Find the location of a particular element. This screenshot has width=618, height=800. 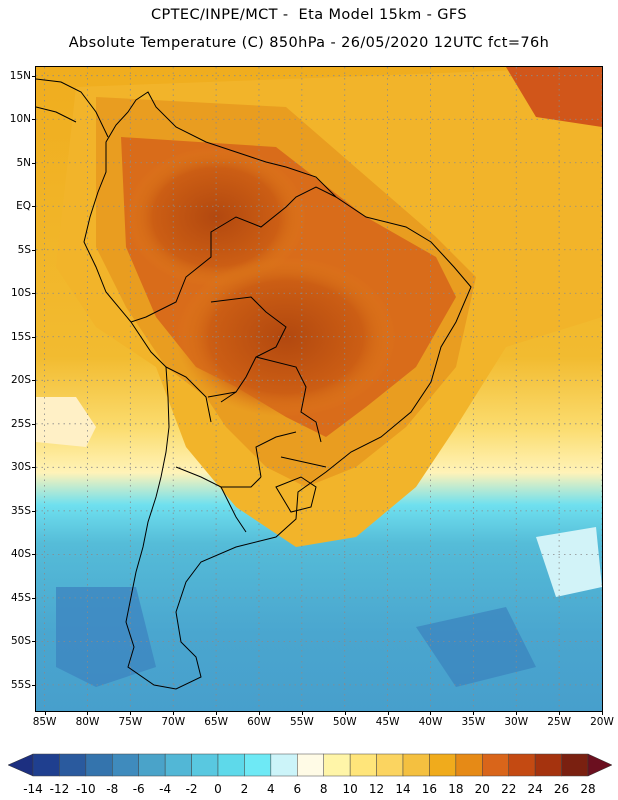

lat-tick-label: 50S is located at coordinates (20, 641).